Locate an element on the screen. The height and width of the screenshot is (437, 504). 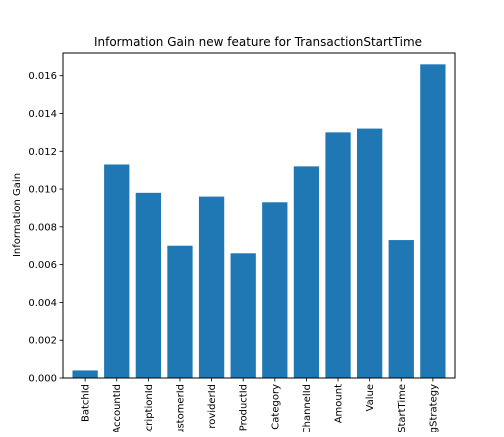
y-tick-label: 0.000 is located at coordinates (42, 379).